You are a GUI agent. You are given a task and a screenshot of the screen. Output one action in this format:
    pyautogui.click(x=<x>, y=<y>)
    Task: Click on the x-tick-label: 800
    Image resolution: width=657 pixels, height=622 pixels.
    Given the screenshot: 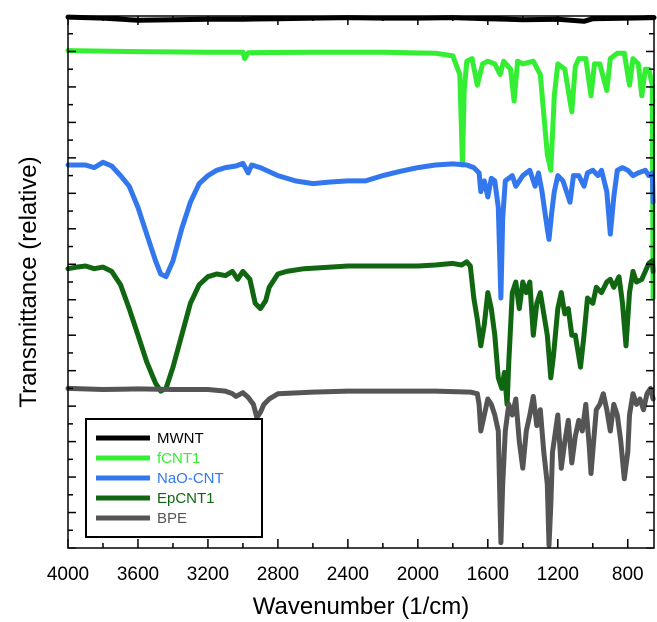 What is the action you would take?
    pyautogui.click(x=628, y=574)
    